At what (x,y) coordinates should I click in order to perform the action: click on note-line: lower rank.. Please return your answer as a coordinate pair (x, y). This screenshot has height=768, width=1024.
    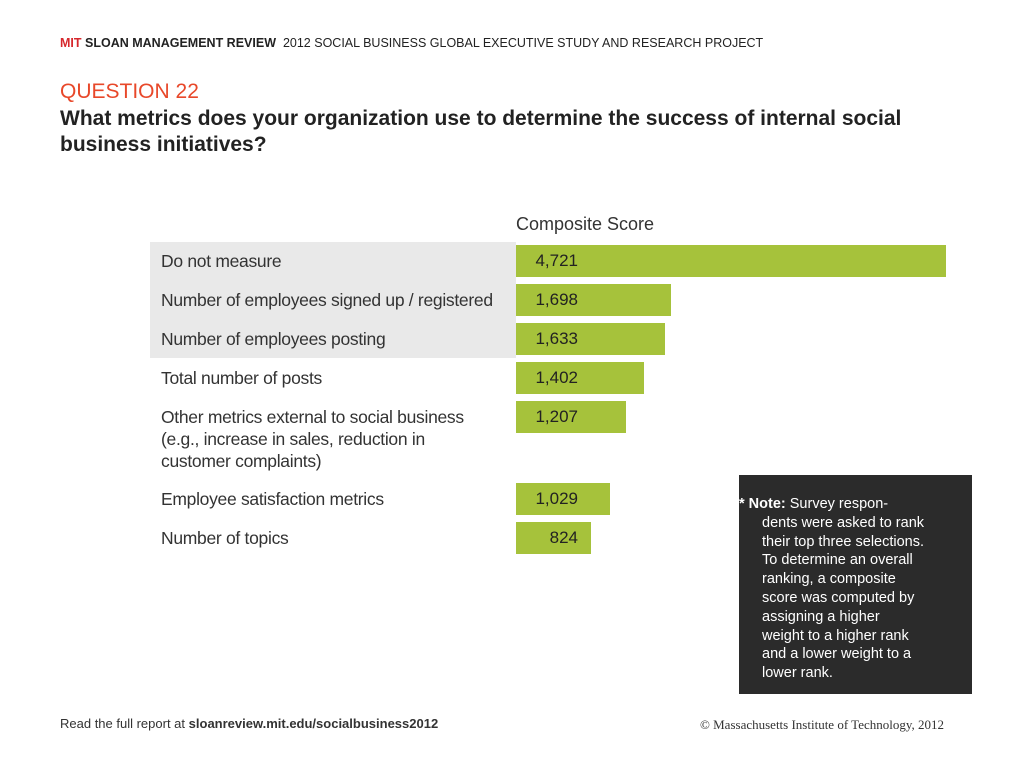
    Looking at the image, I should click on (849, 673).